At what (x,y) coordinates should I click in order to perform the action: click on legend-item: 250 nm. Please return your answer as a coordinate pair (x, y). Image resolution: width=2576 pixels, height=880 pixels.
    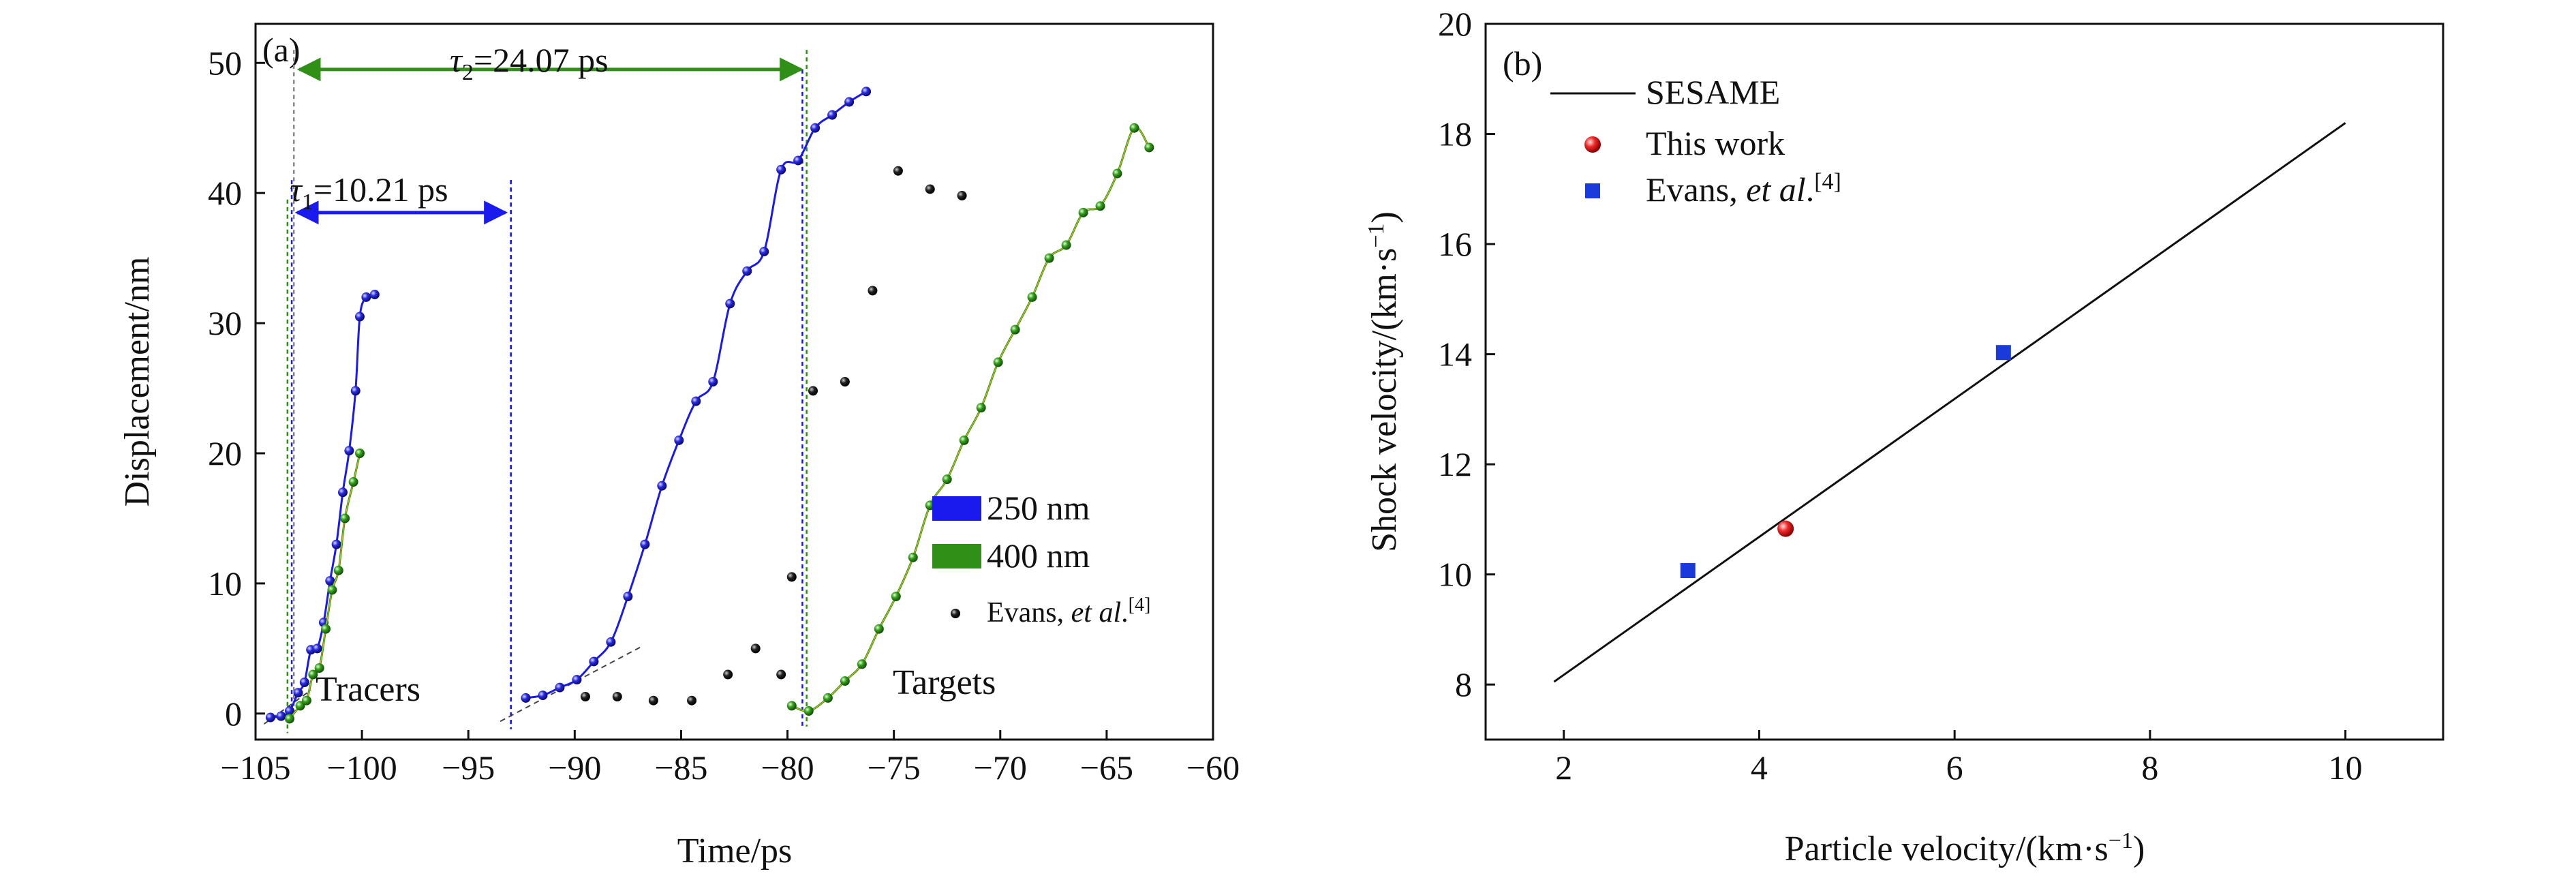
    Looking at the image, I should click on (1011, 508).